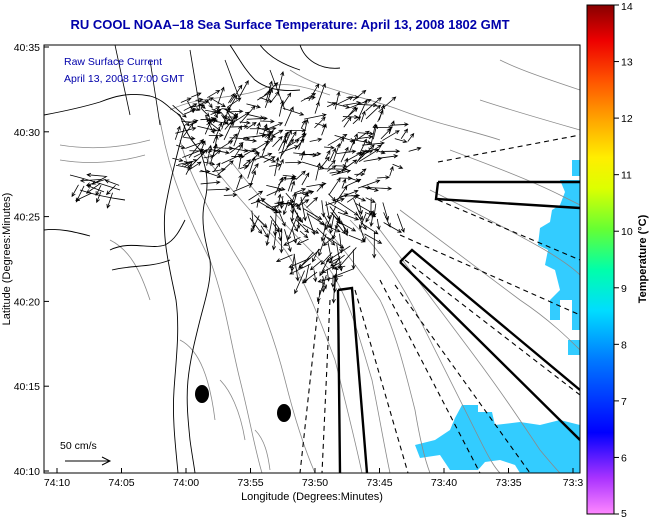 The height and width of the screenshot is (519, 651). What do you see at coordinates (88, 461) in the screenshot?
I see `scale-arrow` at bounding box center [88, 461].